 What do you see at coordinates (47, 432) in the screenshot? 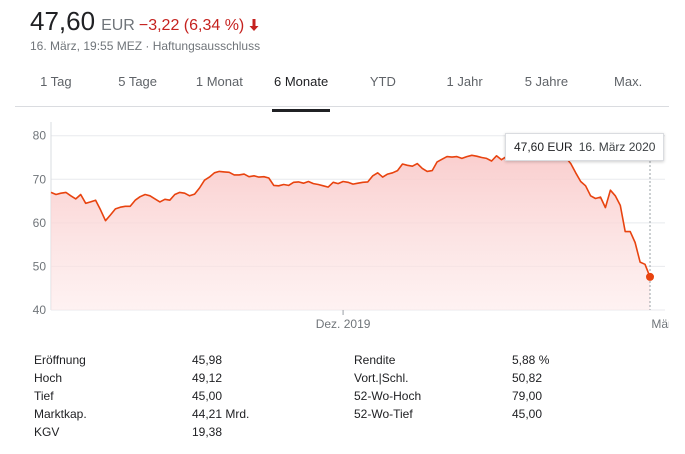
I see `stat-label: KGV` at bounding box center [47, 432].